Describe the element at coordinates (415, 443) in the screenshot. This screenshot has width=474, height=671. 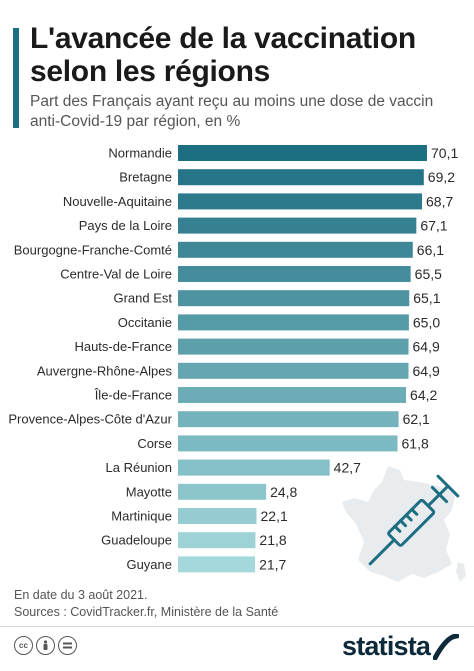
I see `value-label: 61,8` at that location.